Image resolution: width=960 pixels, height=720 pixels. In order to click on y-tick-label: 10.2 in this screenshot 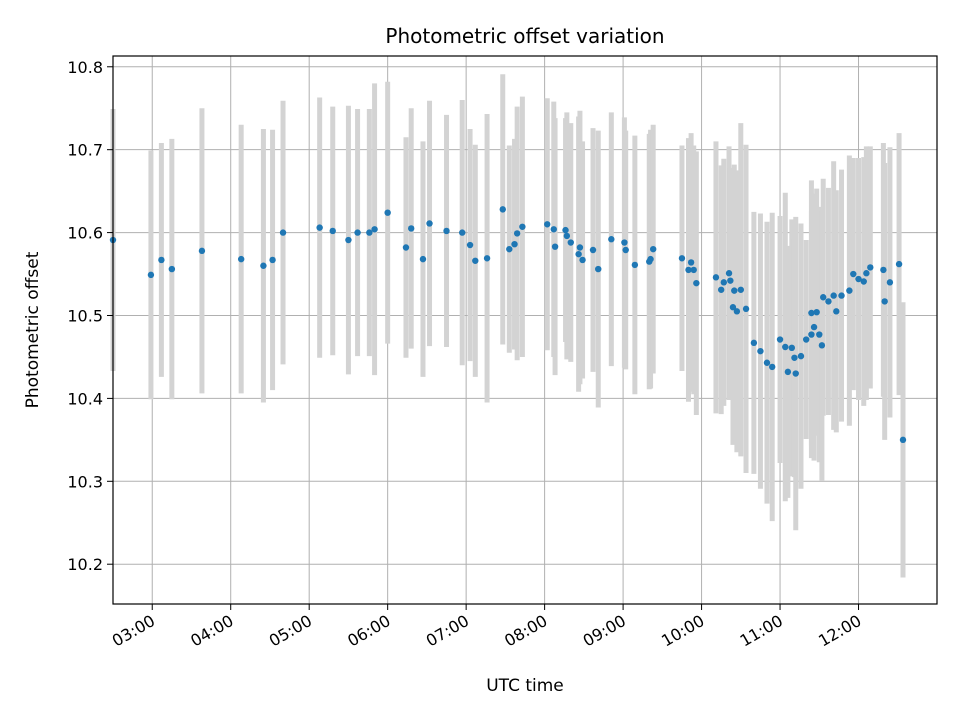, I will do `click(85, 564)`.